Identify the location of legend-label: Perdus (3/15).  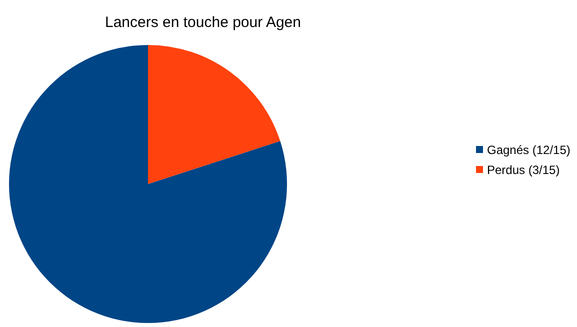
(523, 170).